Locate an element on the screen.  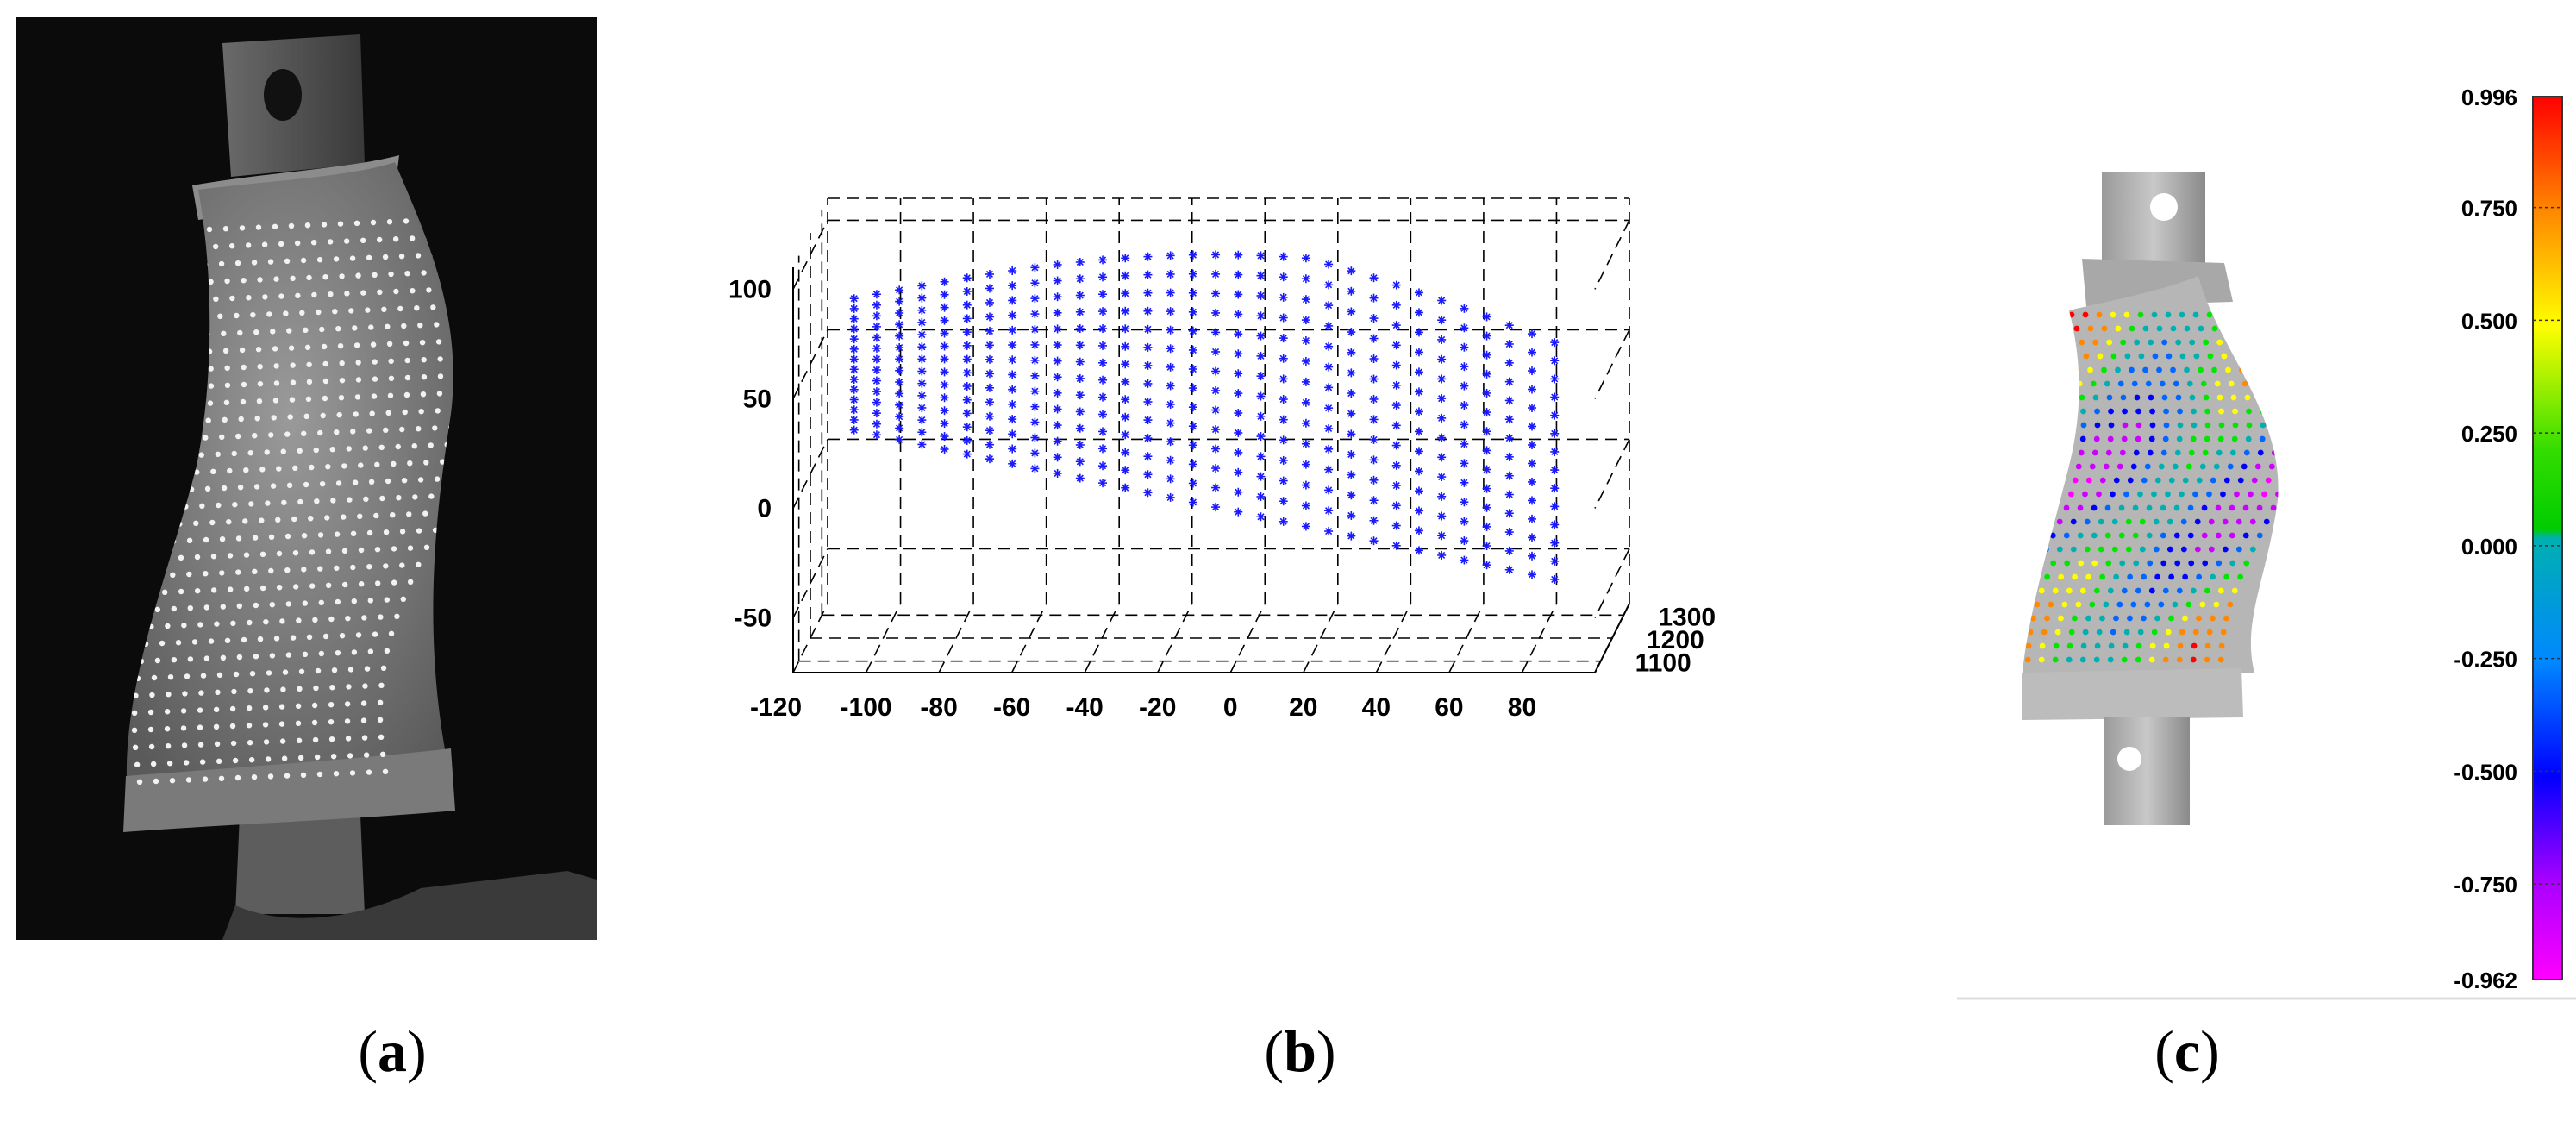
tick-label: 1200 is located at coordinates (1675, 640).